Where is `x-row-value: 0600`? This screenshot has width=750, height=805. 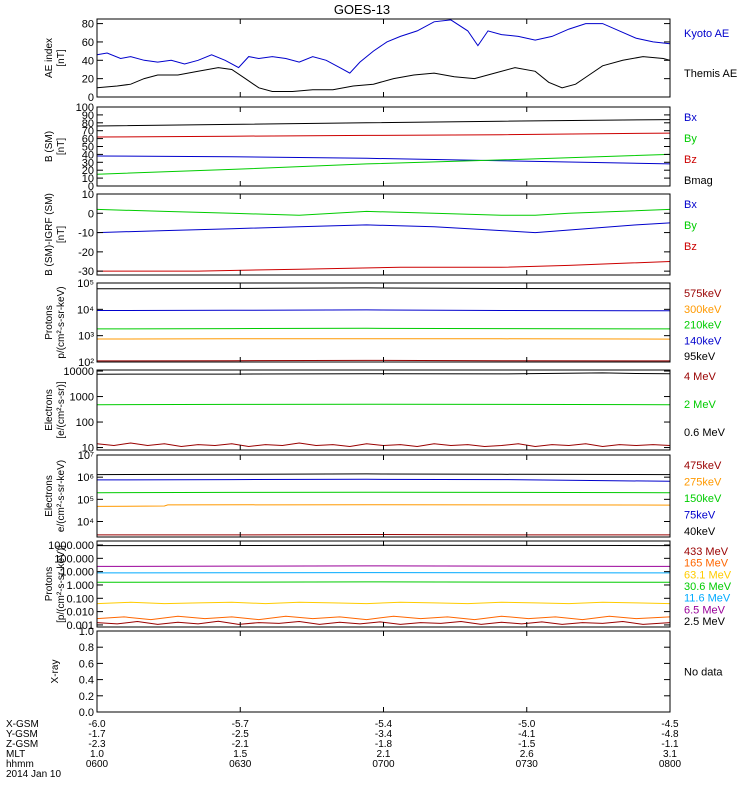 x-row-value: 0600 is located at coordinates (97, 764).